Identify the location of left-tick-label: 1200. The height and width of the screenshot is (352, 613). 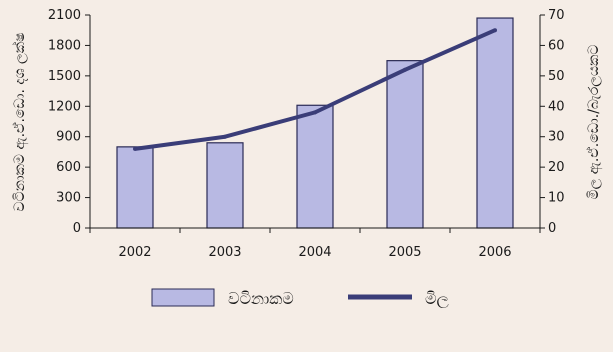
(64, 106).